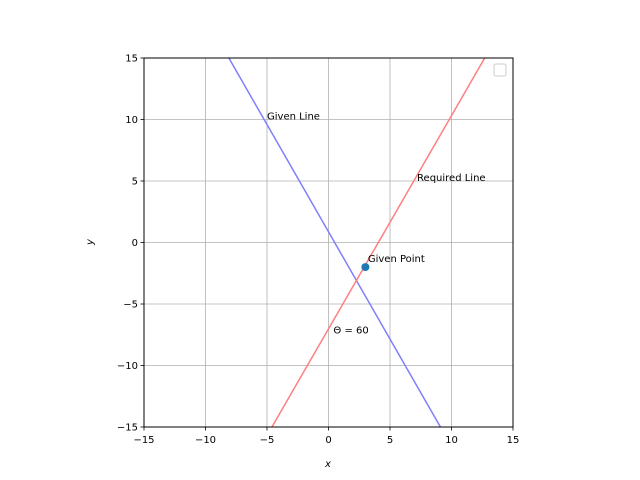 Image resolution: width=640 pixels, height=480 pixels. What do you see at coordinates (267, 440) in the screenshot?
I see `x-tick-label: −5` at bounding box center [267, 440].